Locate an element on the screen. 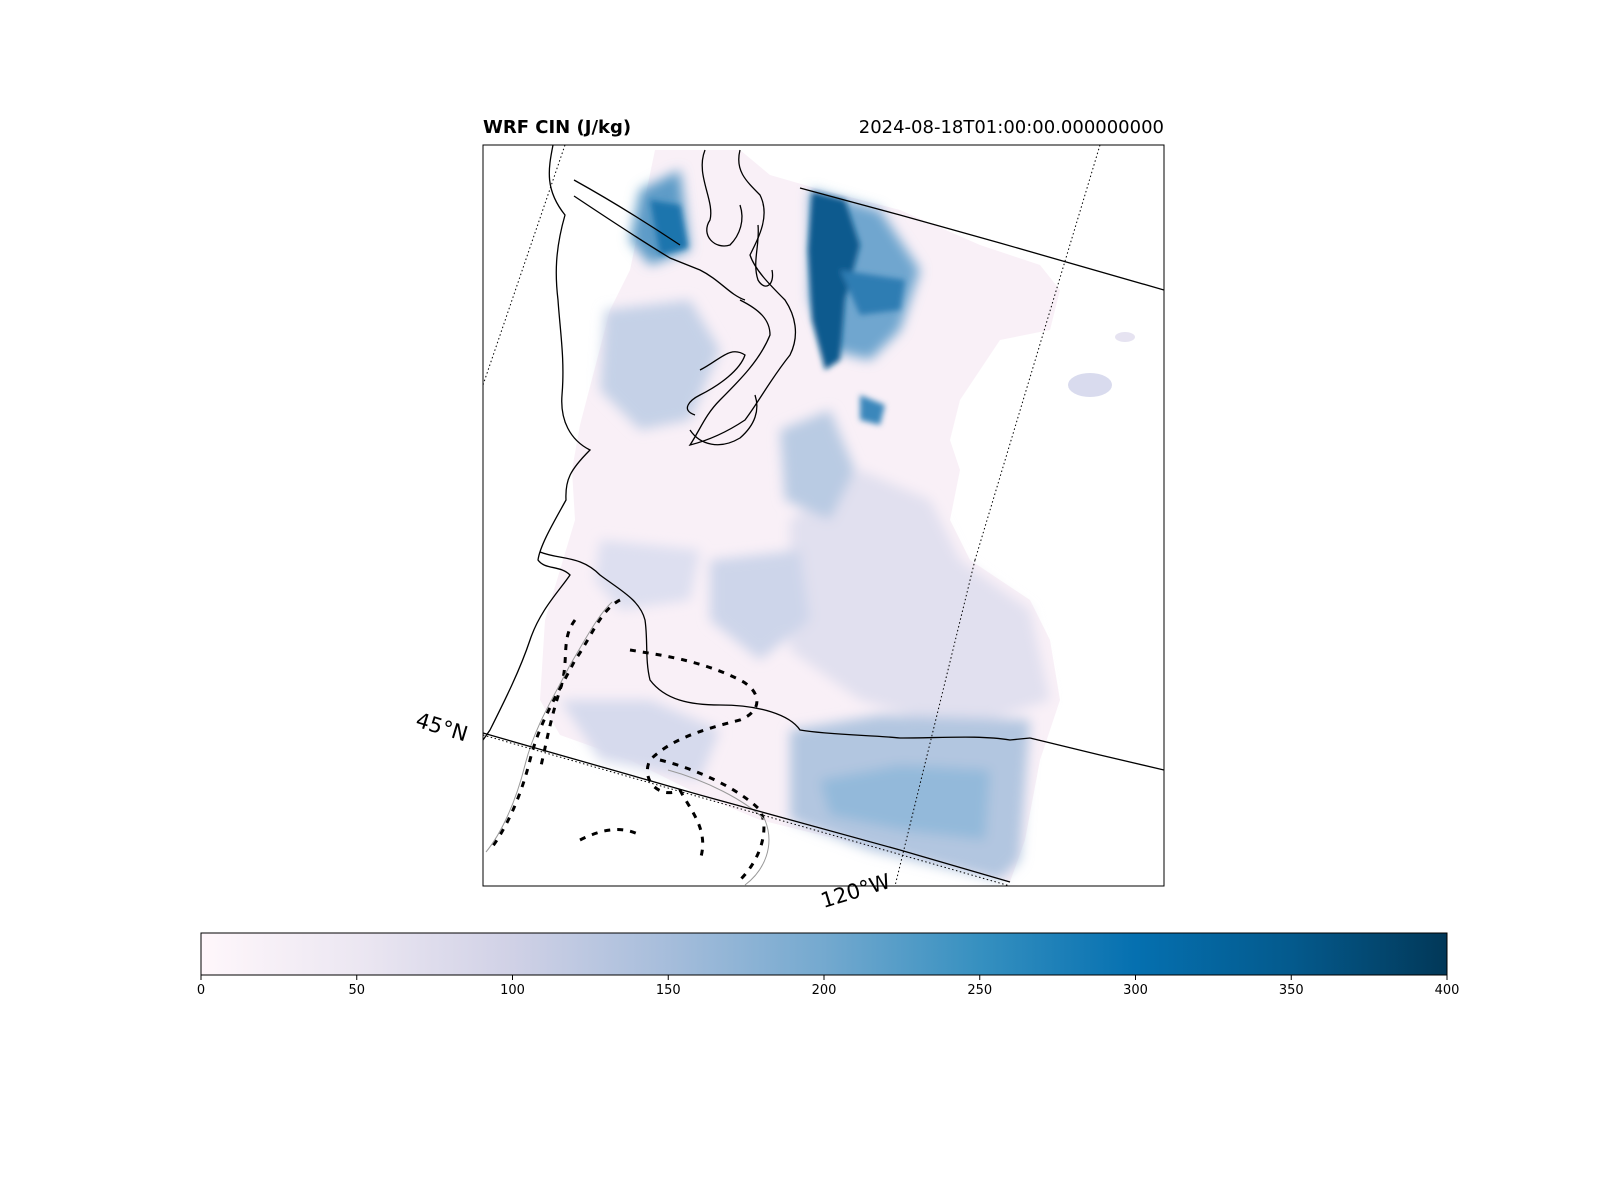  gridline-45n is located at coordinates (747, 810).